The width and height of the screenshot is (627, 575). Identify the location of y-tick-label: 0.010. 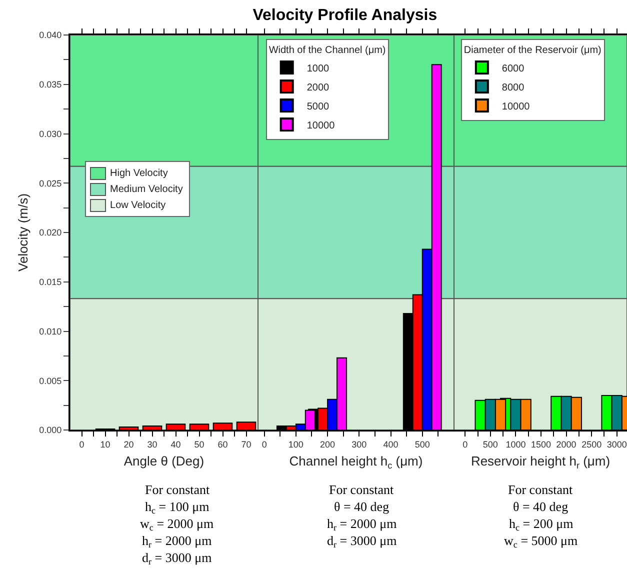
(50, 331).